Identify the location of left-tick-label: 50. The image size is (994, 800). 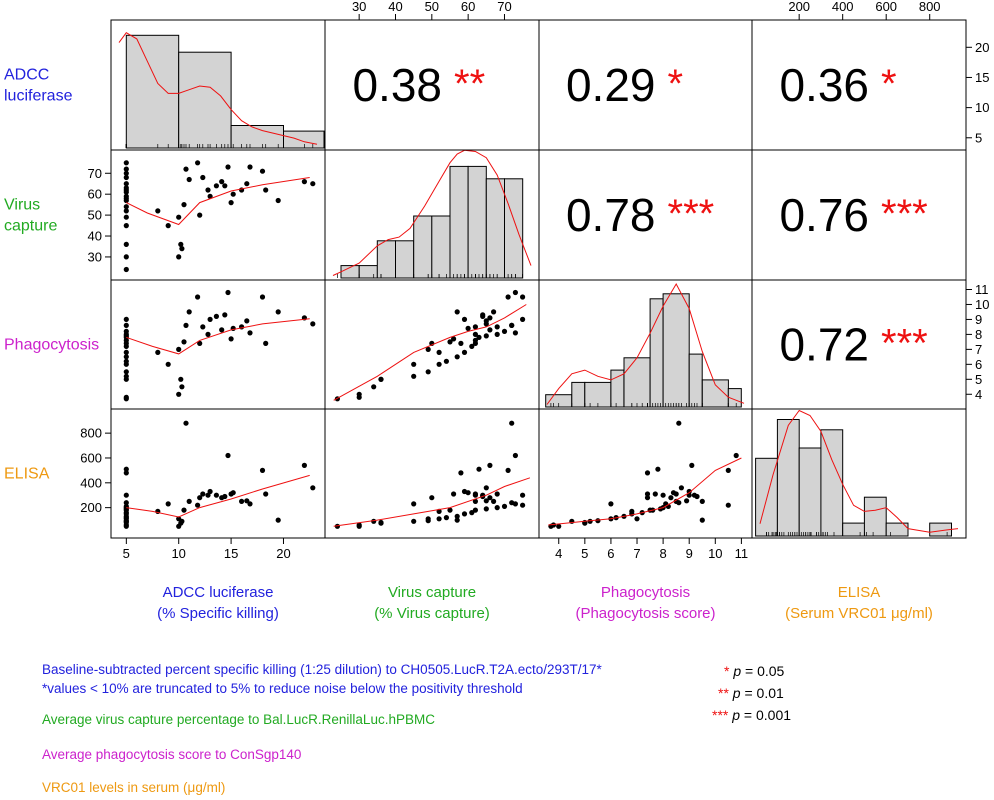
(95, 215).